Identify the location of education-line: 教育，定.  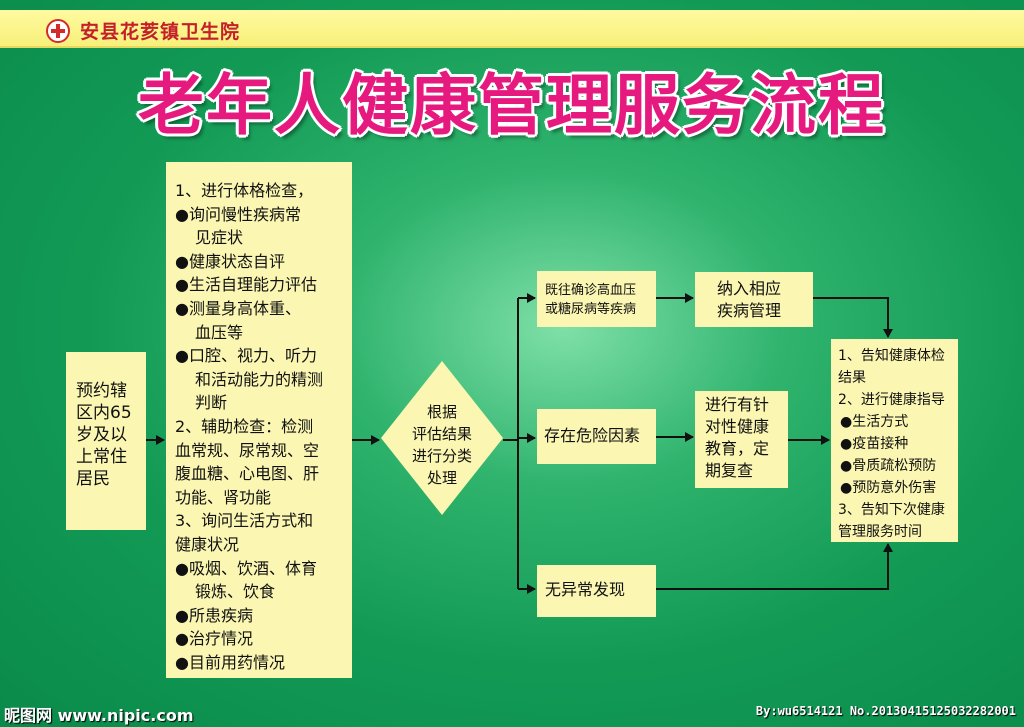
(737, 448).